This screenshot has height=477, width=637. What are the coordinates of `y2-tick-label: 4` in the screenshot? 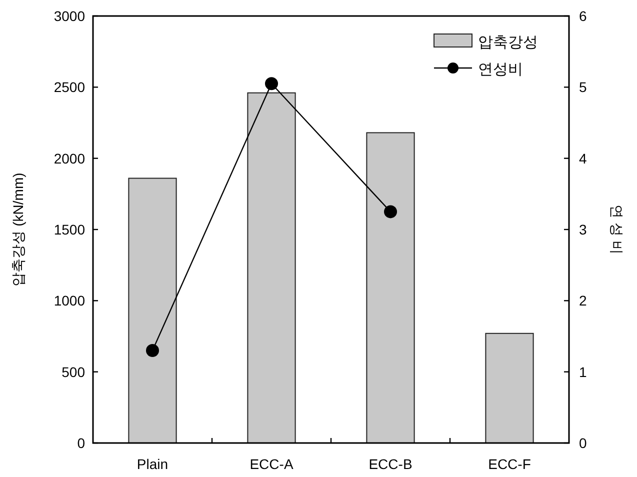 It's located at (583, 158).